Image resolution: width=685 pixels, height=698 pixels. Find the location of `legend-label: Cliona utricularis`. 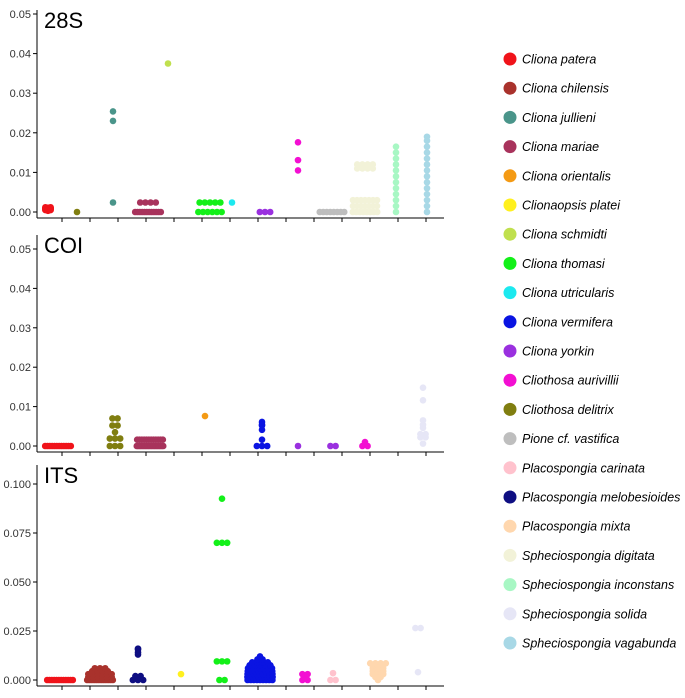

legend-label: Cliona utricularis is located at coordinates (568, 293).